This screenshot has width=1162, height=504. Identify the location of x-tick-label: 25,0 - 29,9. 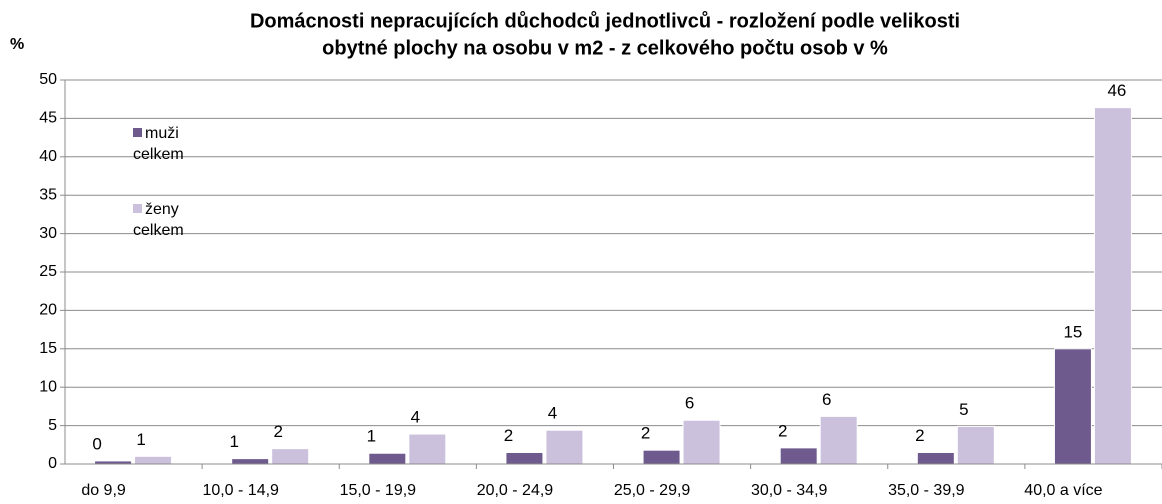
(652, 490).